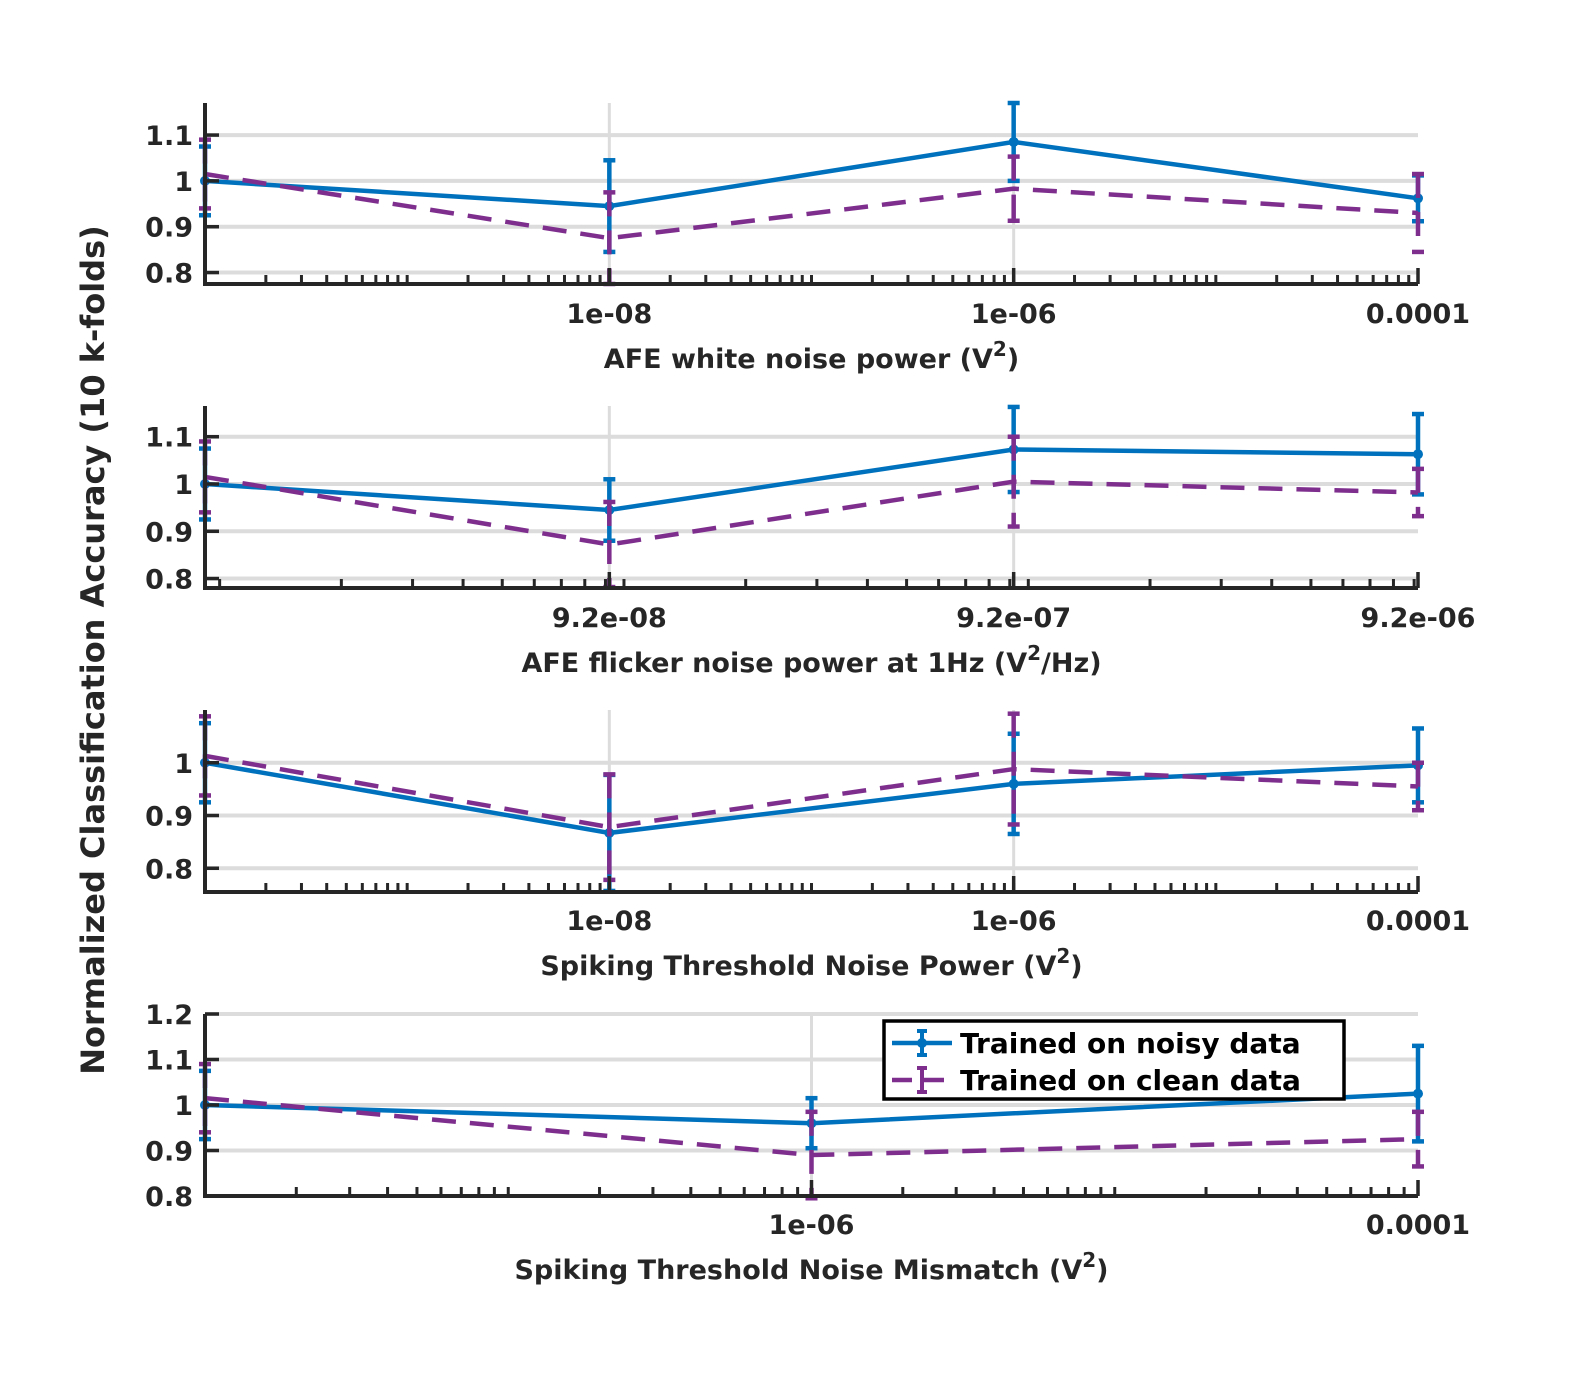 This screenshot has height=1395, width=1578. What do you see at coordinates (1418, 618) in the screenshot?
I see `x-tick-label: 9.2e-06` at bounding box center [1418, 618].